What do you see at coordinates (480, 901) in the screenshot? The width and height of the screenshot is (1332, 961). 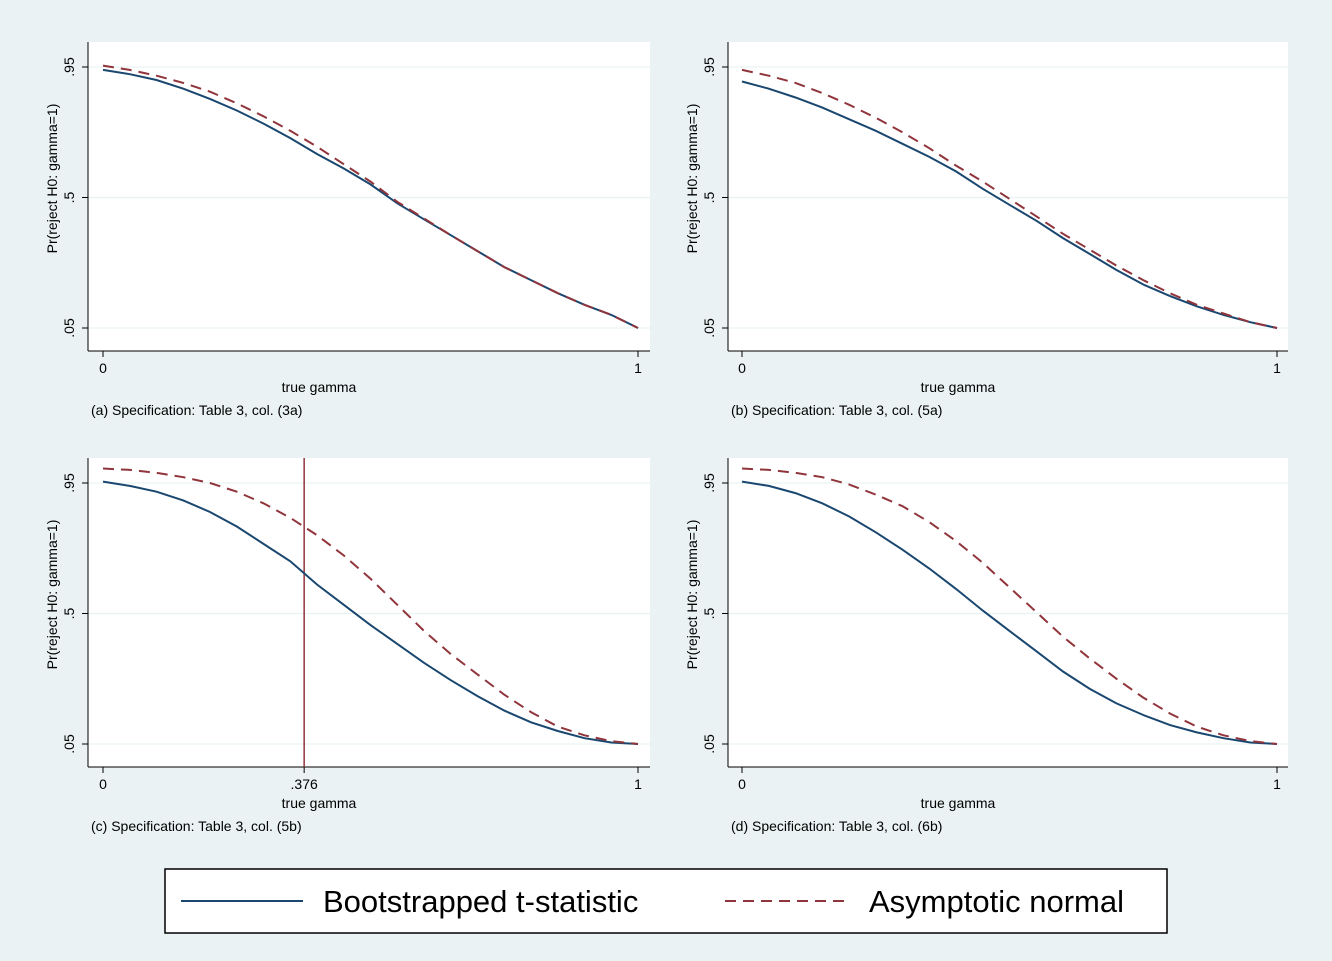 I see `legend-label-bootstrapped: Bootstrapped t-statistic` at bounding box center [480, 901].